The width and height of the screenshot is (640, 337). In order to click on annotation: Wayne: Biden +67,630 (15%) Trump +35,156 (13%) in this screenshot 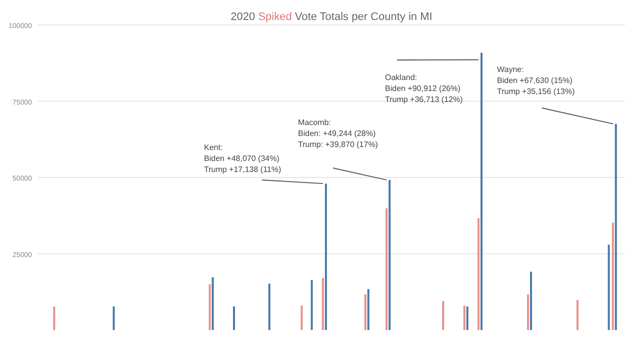, I will do `click(536, 80)`.